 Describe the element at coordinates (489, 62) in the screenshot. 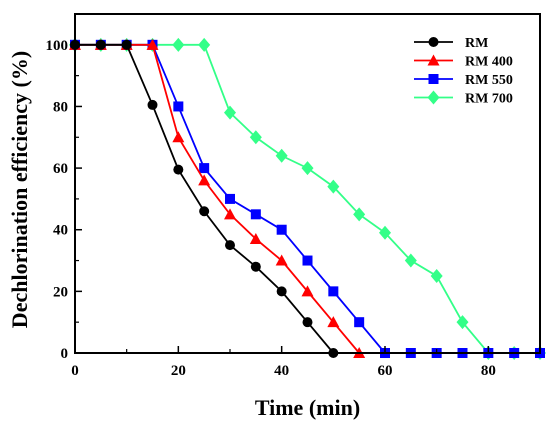

I see `legend-label: RM 400` at that location.